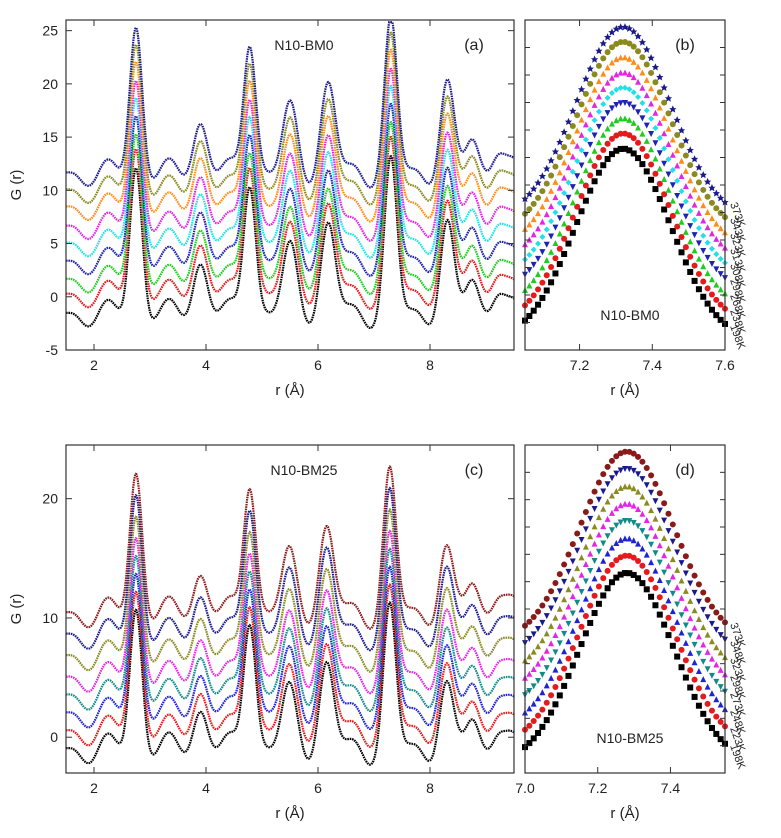 The height and width of the screenshot is (838, 781). I want to click on y-tick-label: 10, so click(50, 190).